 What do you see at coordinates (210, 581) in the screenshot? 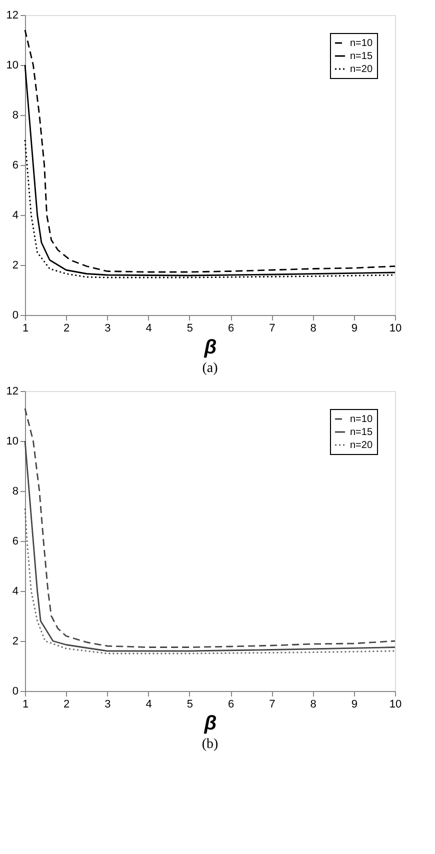
I see `line-series` at bounding box center [210, 581].